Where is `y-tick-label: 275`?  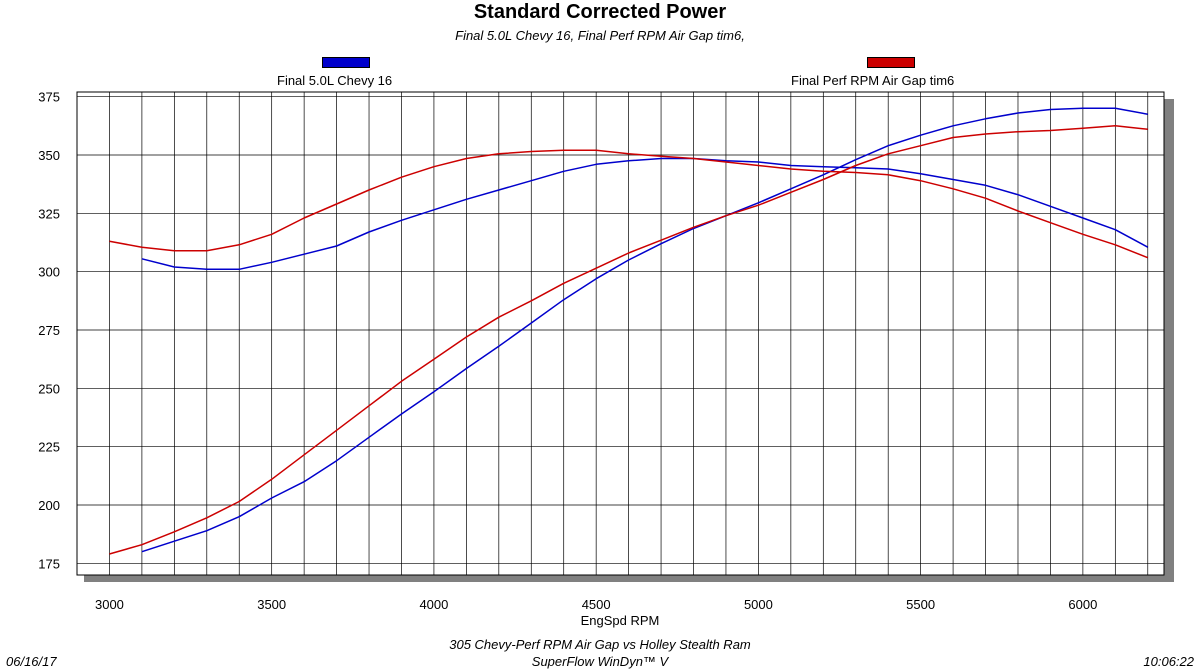 y-tick-label: 275 is located at coordinates (49, 330).